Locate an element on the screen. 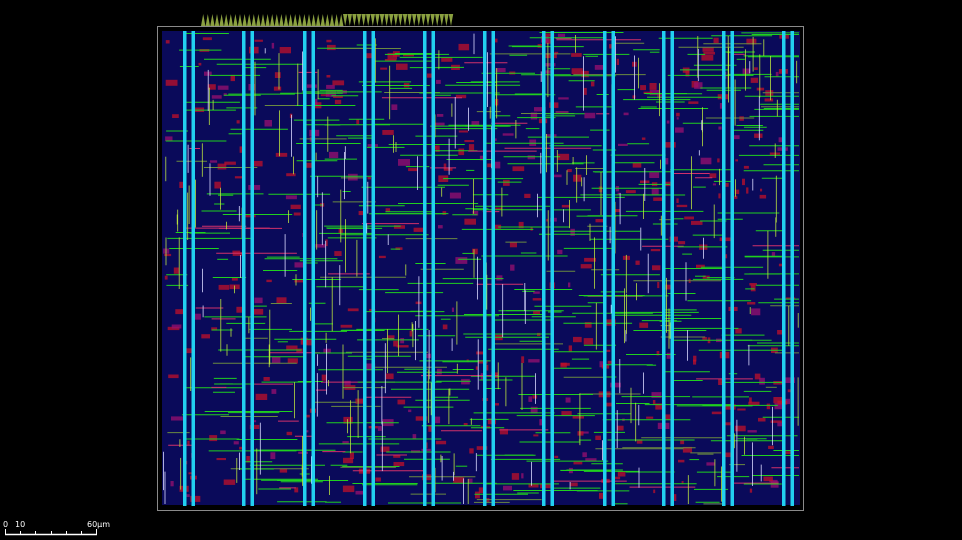 This screenshot has height=540, width=962. io-pins is located at coordinates (327, 20).